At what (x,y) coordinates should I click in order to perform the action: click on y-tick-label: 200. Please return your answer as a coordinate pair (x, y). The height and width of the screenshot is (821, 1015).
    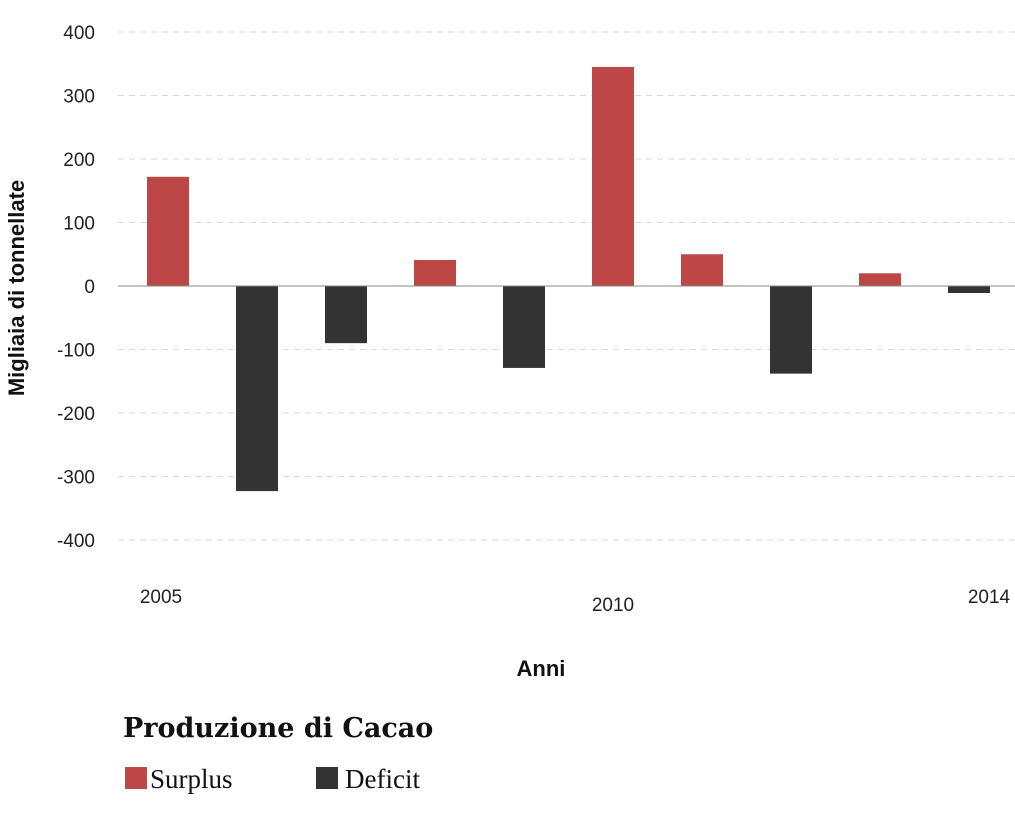
    Looking at the image, I should click on (79, 160).